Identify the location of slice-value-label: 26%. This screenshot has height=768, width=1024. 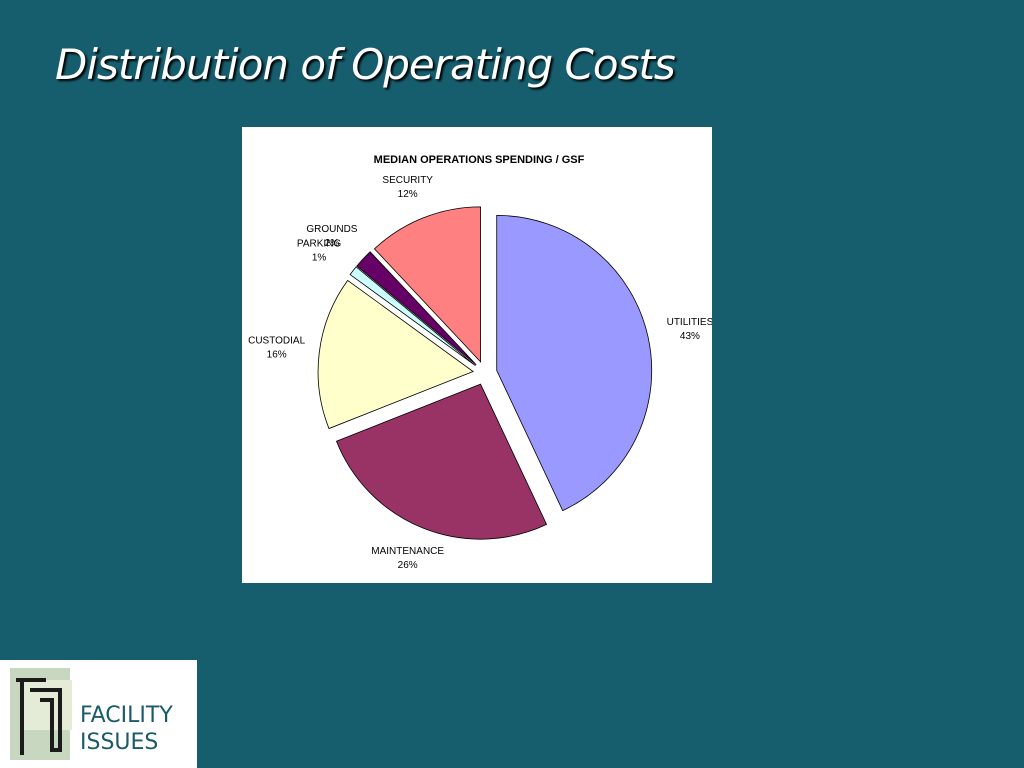
(408, 565).